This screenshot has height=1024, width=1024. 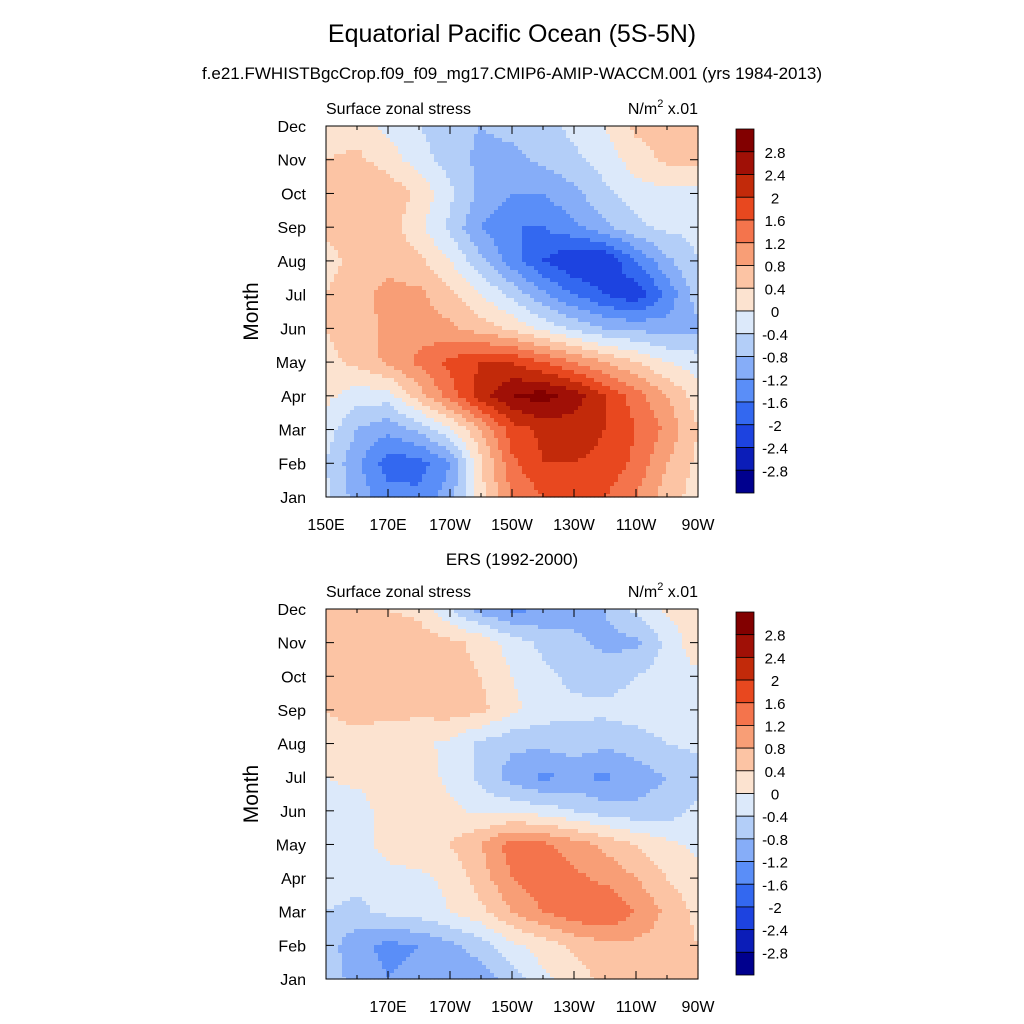 What do you see at coordinates (512, 34) in the screenshot?
I see `figure-title: Equatorial Pacific Ocean (5S-5N)` at bounding box center [512, 34].